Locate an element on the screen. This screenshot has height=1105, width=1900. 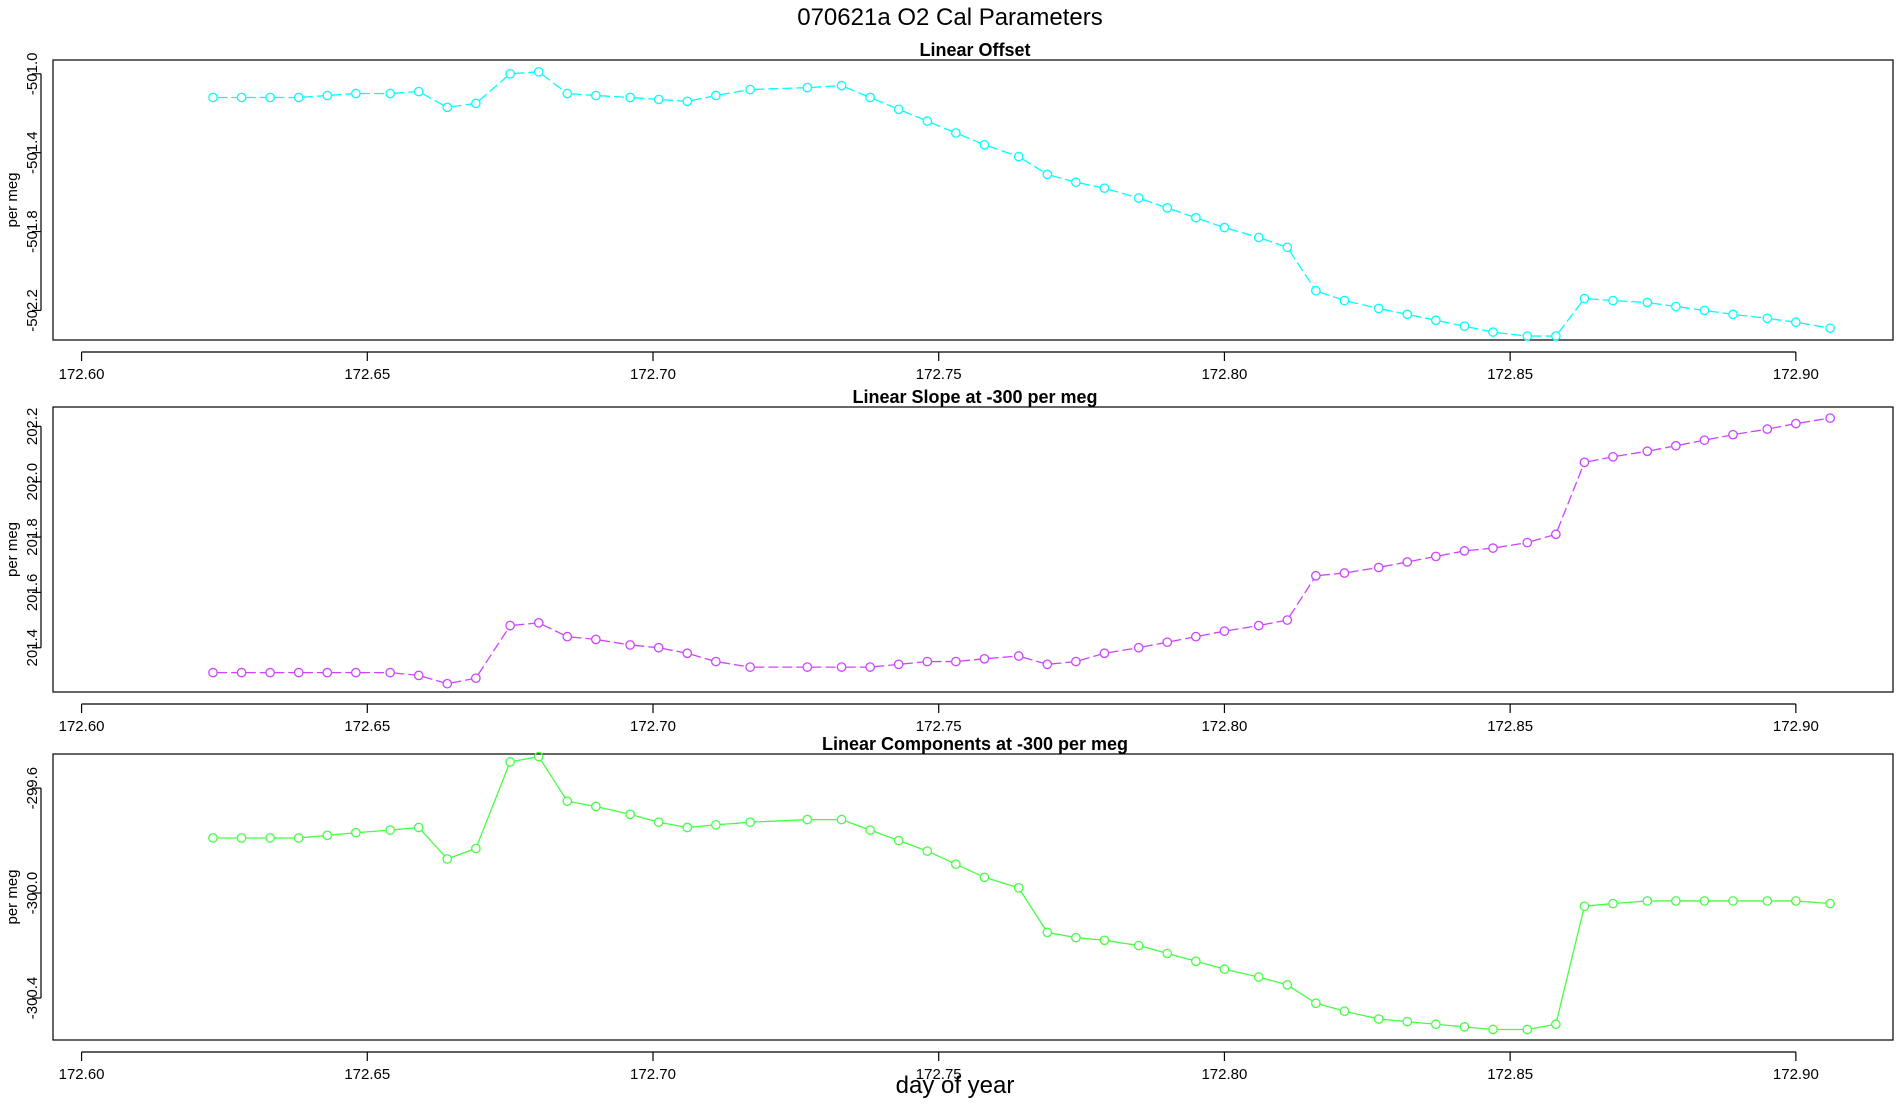
x-tick-label: 172.65 is located at coordinates (367, 1074).